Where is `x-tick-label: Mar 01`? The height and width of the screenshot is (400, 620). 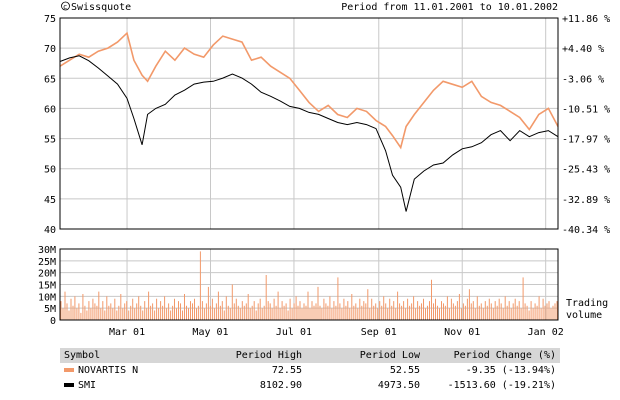 x-tick-label: Mar 01 is located at coordinates (127, 332).